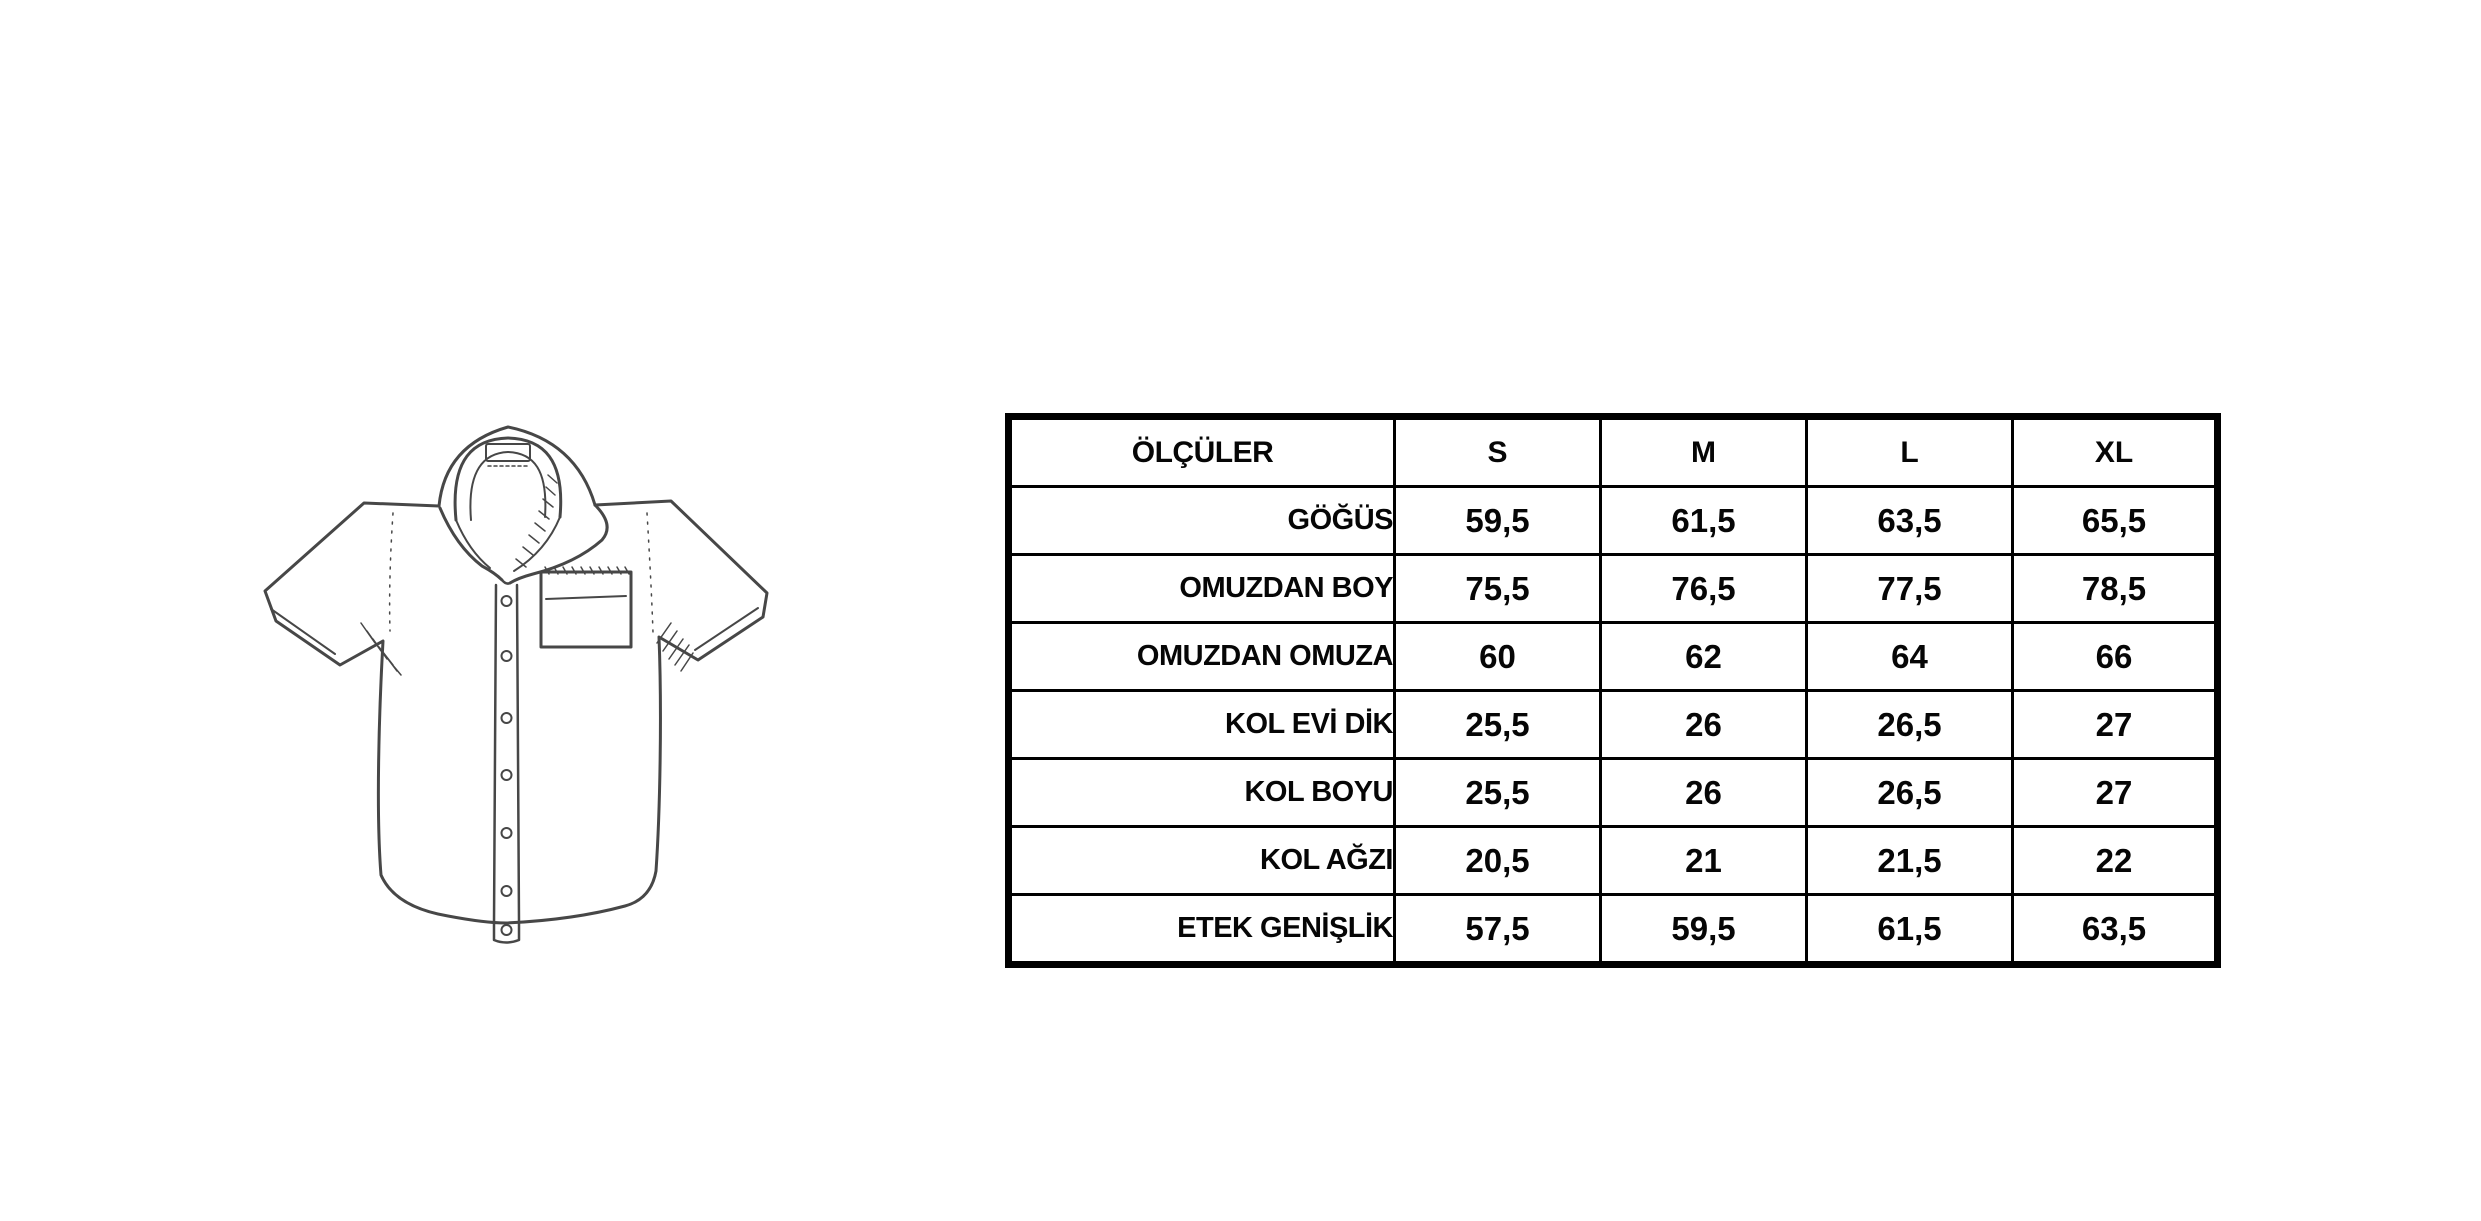 The width and height of the screenshot is (2481, 1221). What do you see at coordinates (1497, 656) in the screenshot?
I see `value-cell: 60` at bounding box center [1497, 656].